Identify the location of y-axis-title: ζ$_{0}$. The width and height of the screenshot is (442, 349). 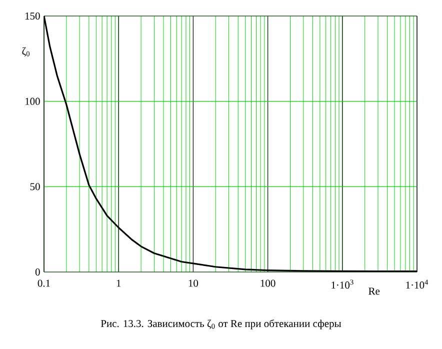
(26, 51).